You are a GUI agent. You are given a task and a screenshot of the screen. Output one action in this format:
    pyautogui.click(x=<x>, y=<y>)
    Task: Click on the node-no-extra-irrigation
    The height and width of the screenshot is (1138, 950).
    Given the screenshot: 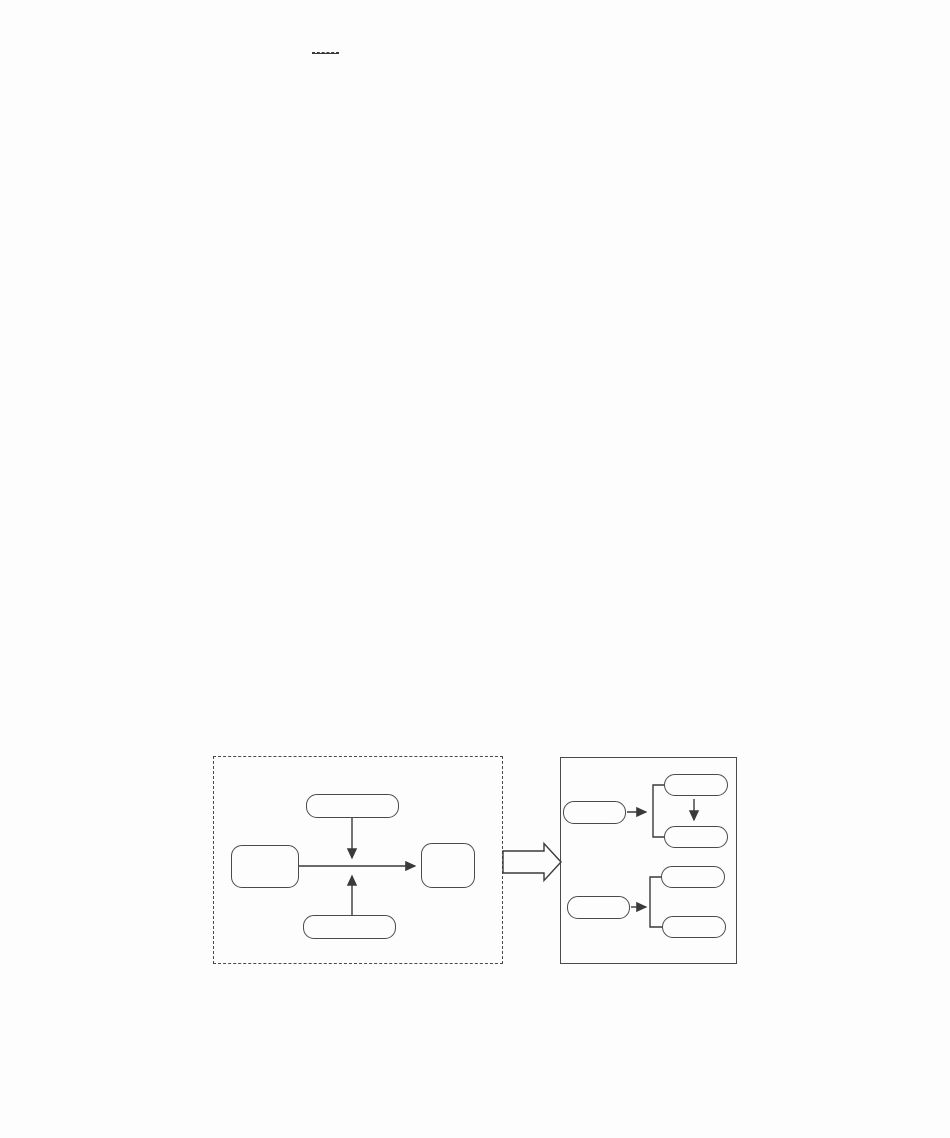 What is the action you would take?
    pyautogui.click(x=349, y=927)
    